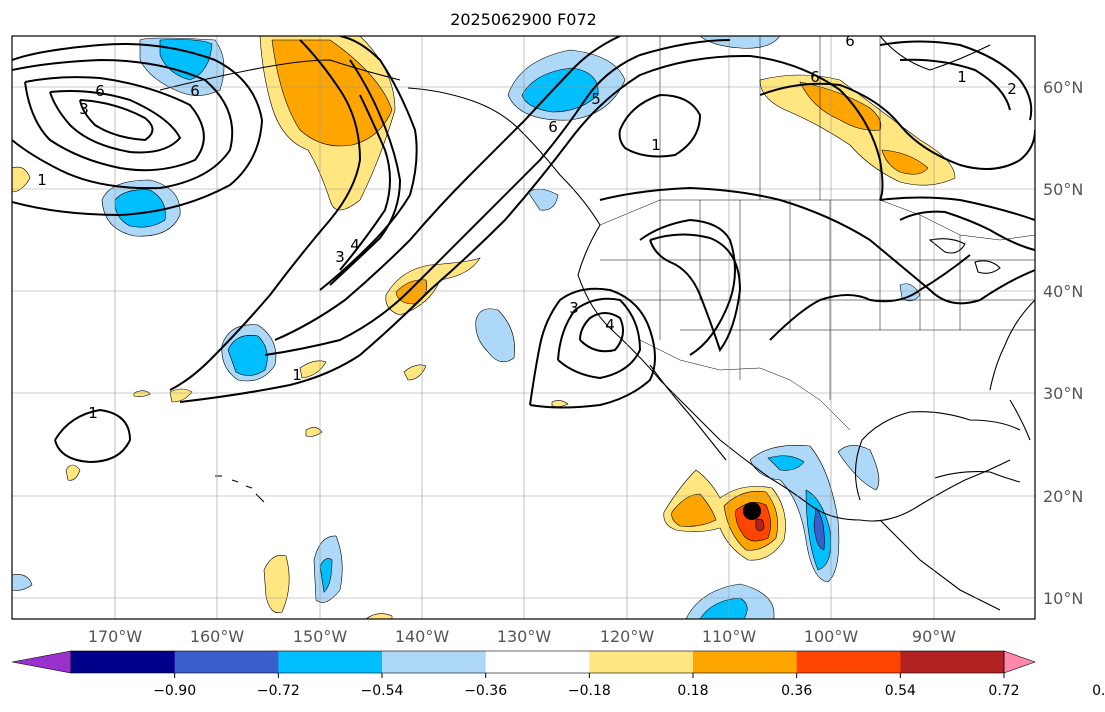  I want to click on us-mexico-border, so click(745, 385).